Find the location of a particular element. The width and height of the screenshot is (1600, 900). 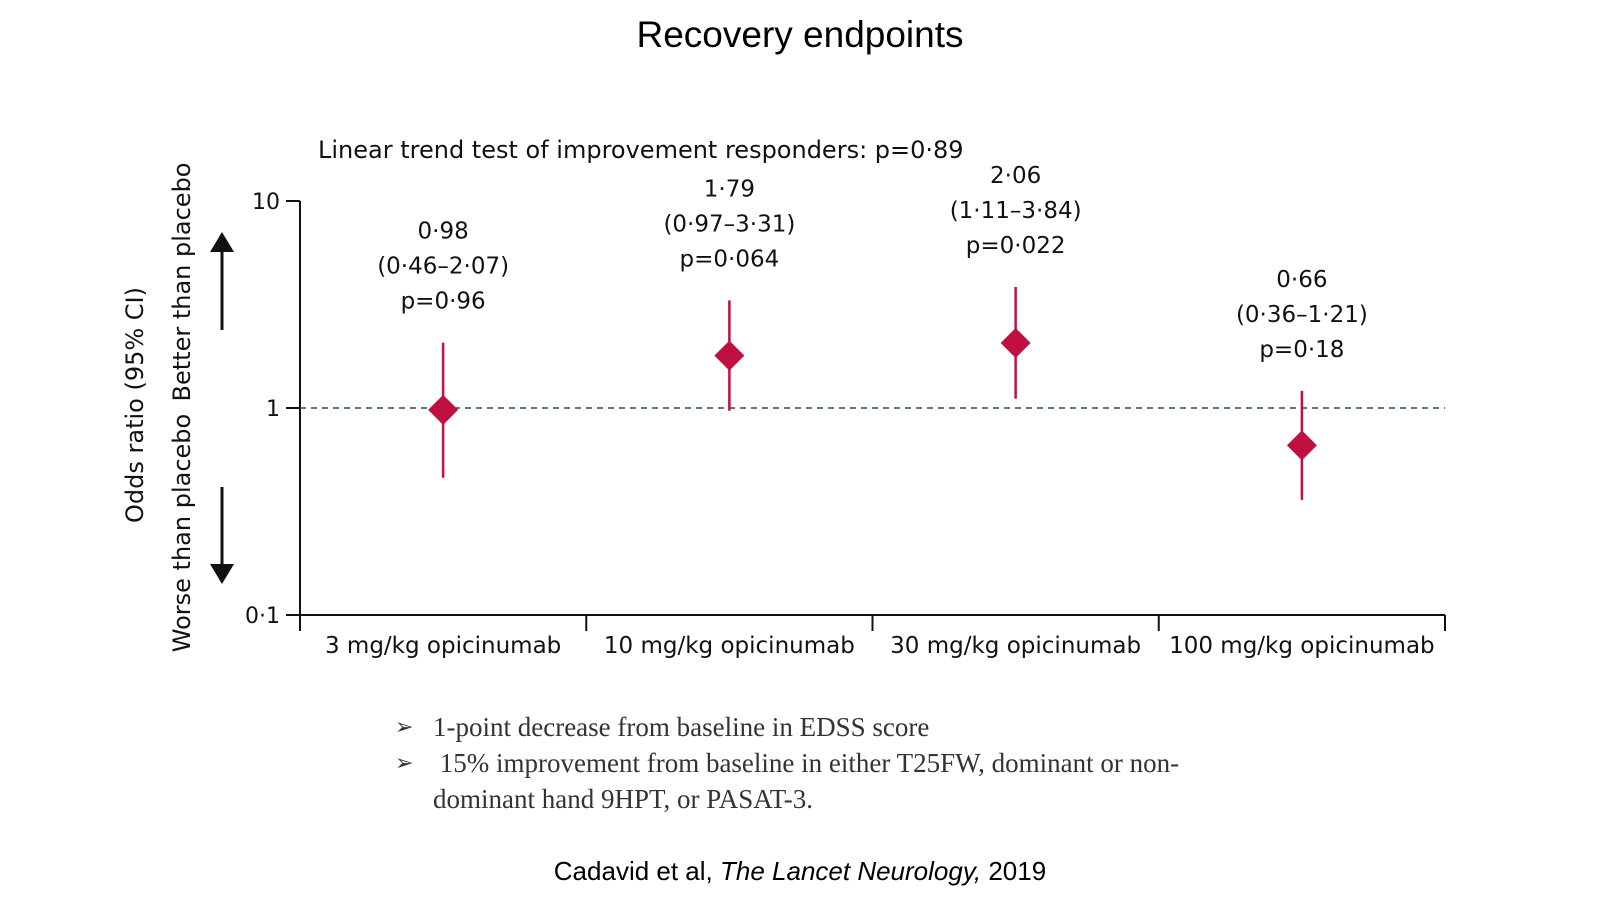

citation-authors: Cadavid et al, is located at coordinates (636, 871).